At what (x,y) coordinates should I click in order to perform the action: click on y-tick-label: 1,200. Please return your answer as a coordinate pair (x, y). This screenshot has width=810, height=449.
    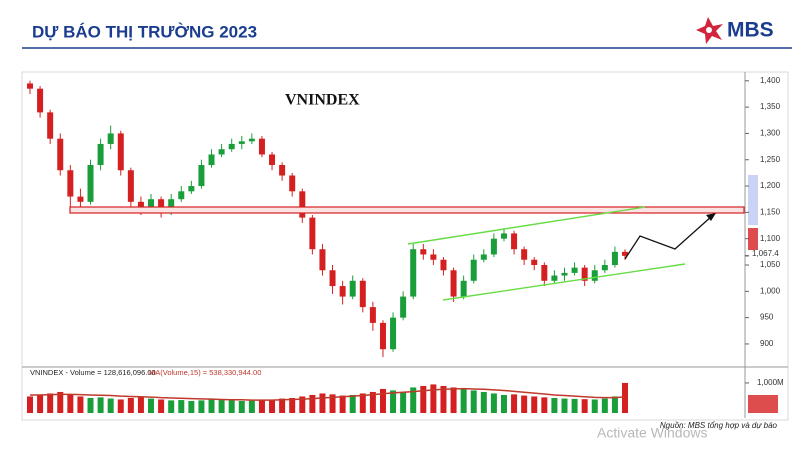
    Looking at the image, I should click on (770, 185).